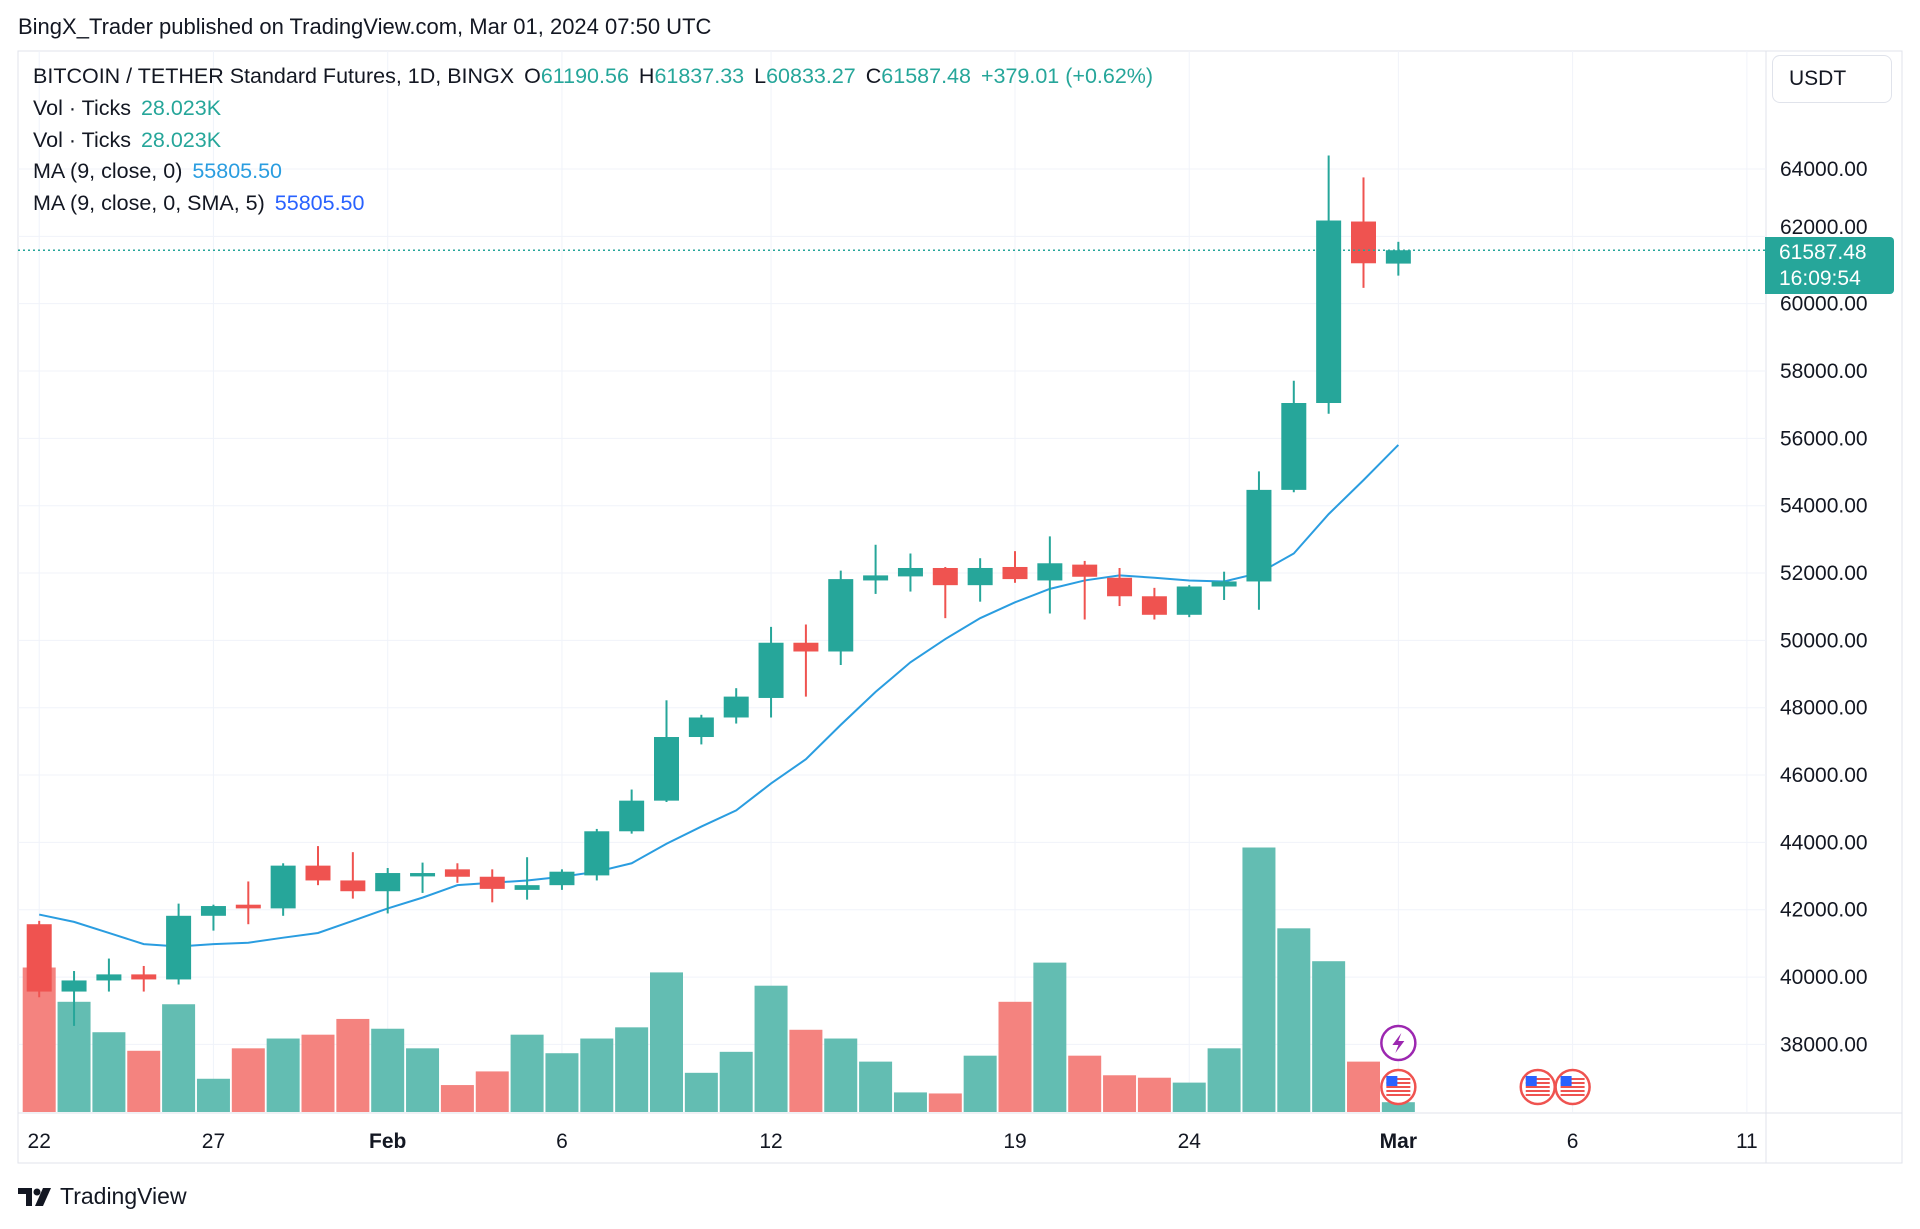  What do you see at coordinates (1824, 842) in the screenshot?
I see `price-tick-label: 44000.00` at bounding box center [1824, 842].